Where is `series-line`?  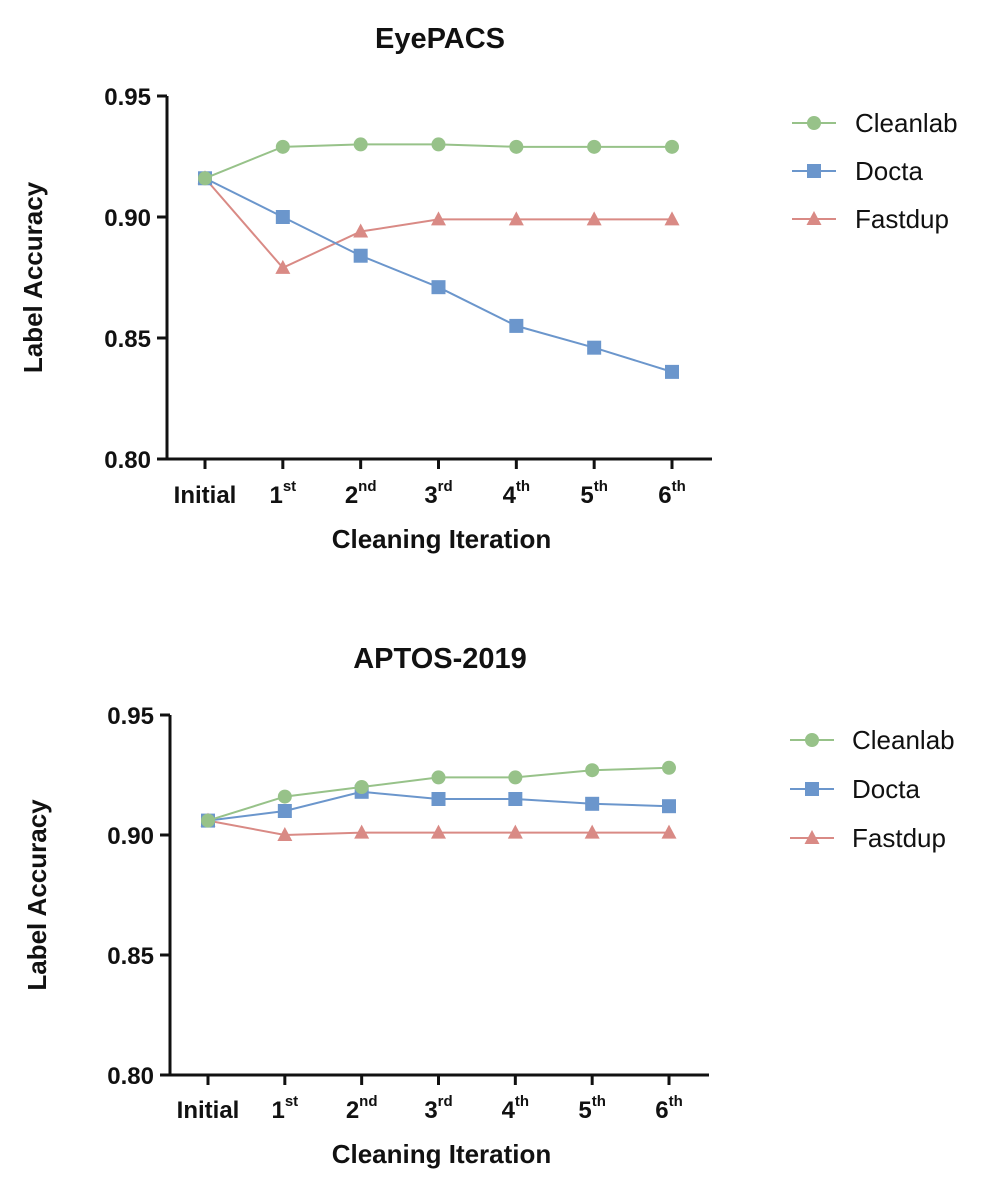
series-line is located at coordinates (438, 275).